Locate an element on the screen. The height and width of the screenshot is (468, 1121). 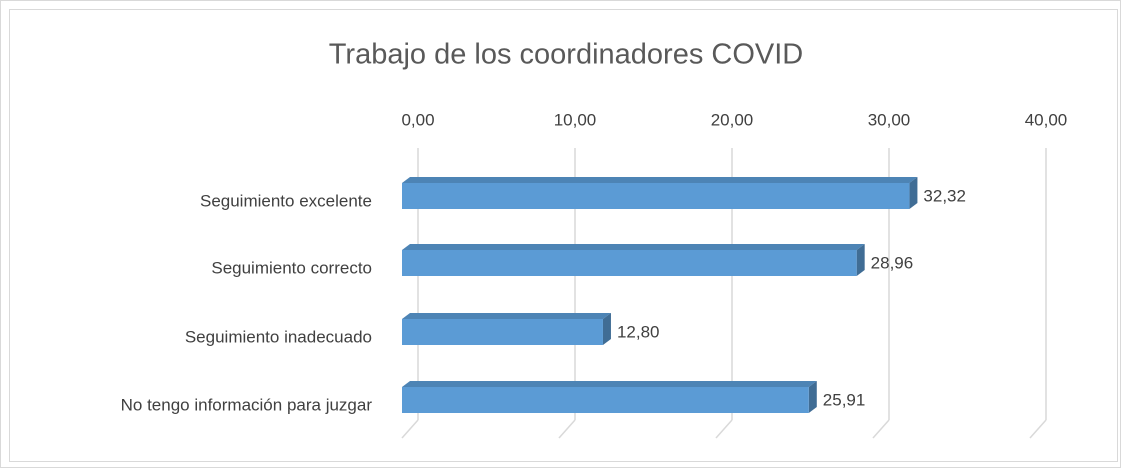
x-tick-label: 10,00 is located at coordinates (575, 119).